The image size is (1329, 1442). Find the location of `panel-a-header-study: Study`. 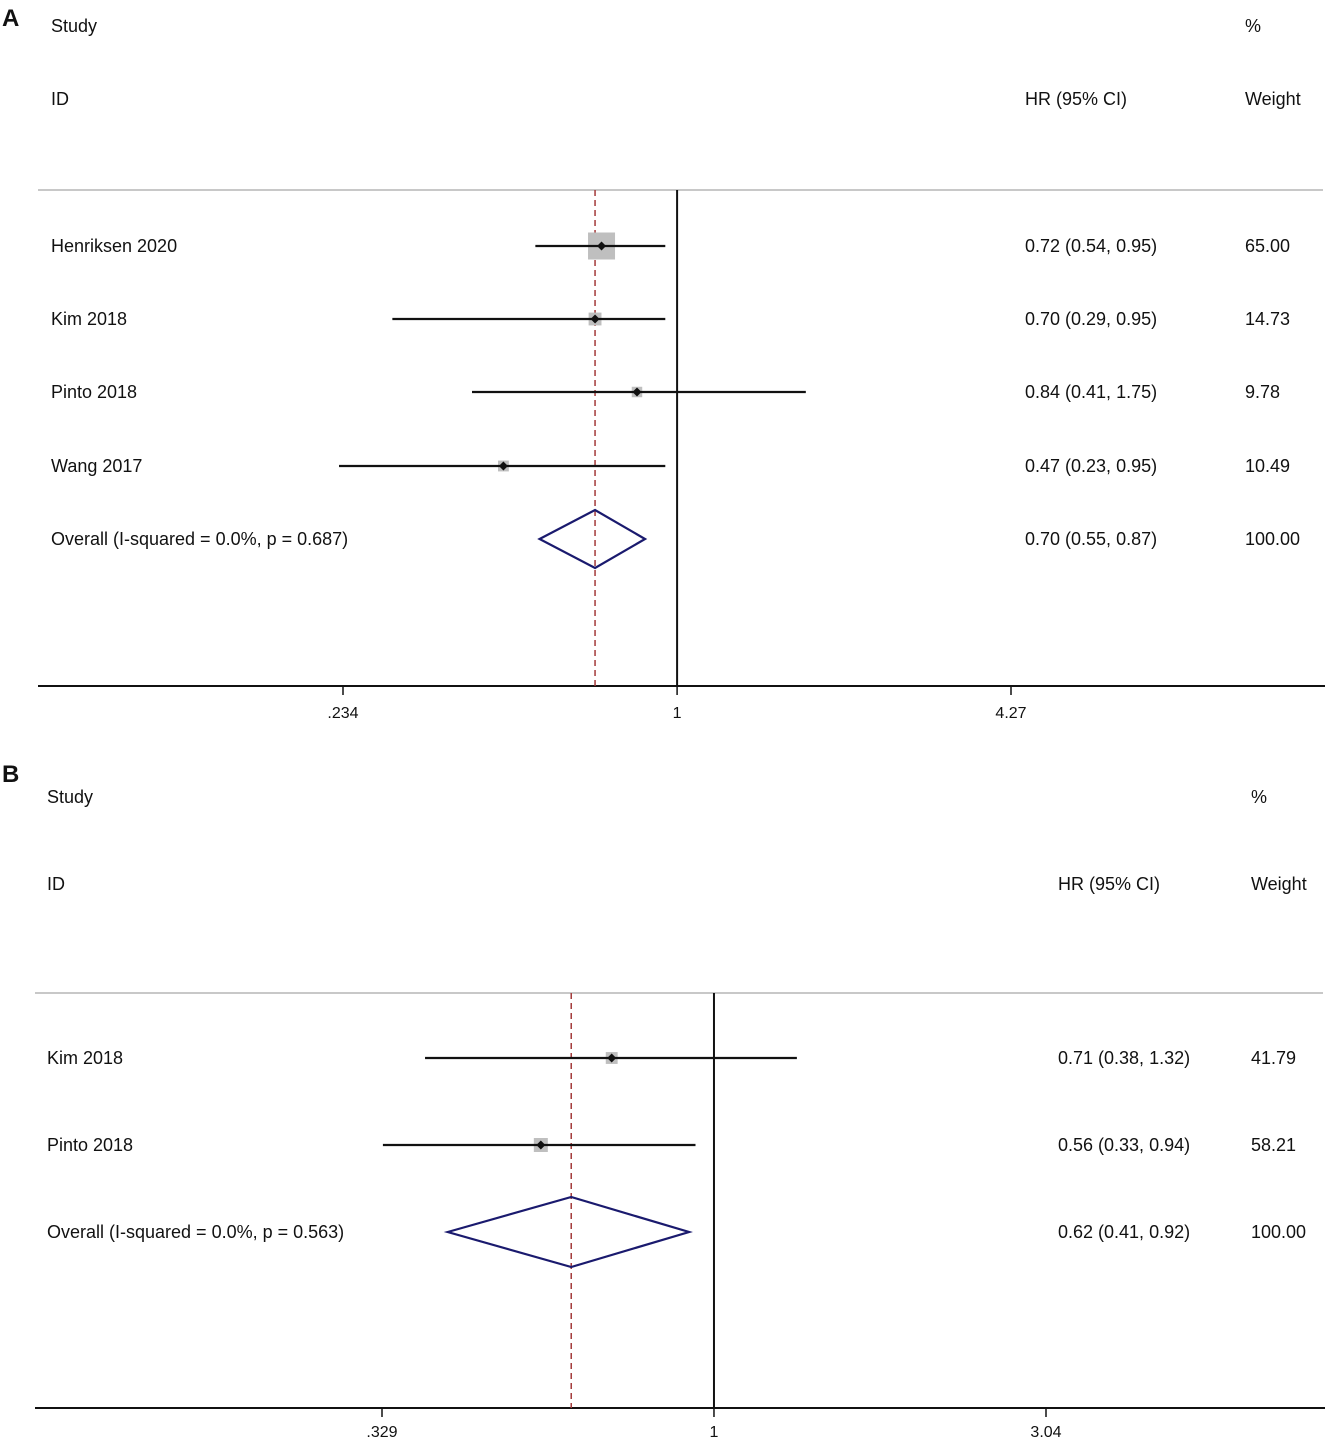

panel-a-header-study: Study is located at coordinates (74, 26).